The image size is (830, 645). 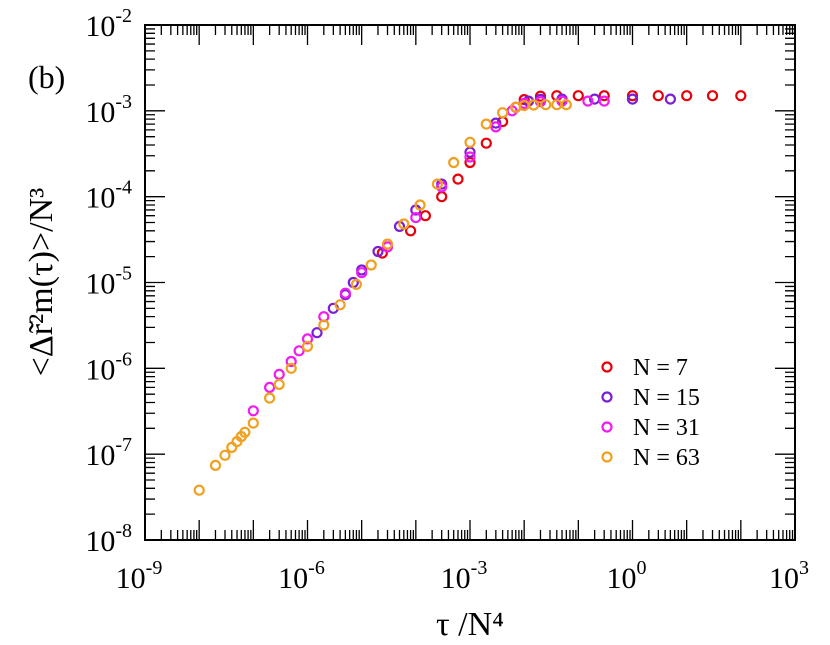 What do you see at coordinates (108, 539) in the screenshot?
I see `y-tick-label: 10⁻⁸` at bounding box center [108, 539].